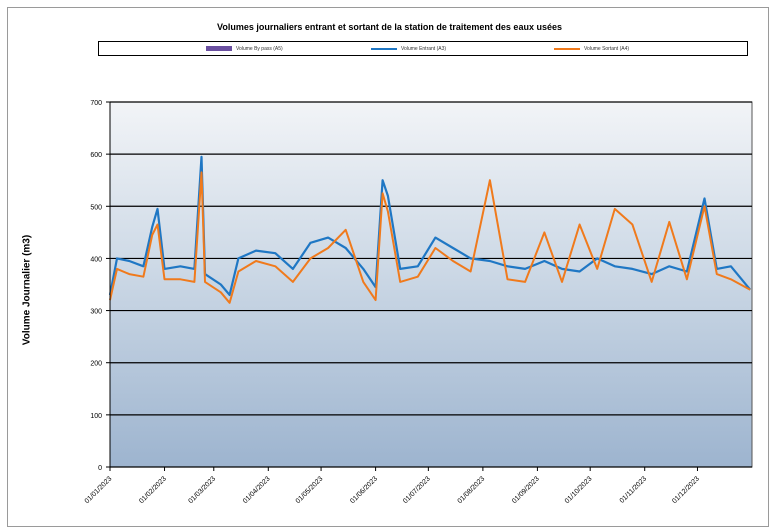 This screenshot has width=779, height=530. What do you see at coordinates (219, 48) in the screenshot?
I see `legend-swatch-bypass` at bounding box center [219, 48].